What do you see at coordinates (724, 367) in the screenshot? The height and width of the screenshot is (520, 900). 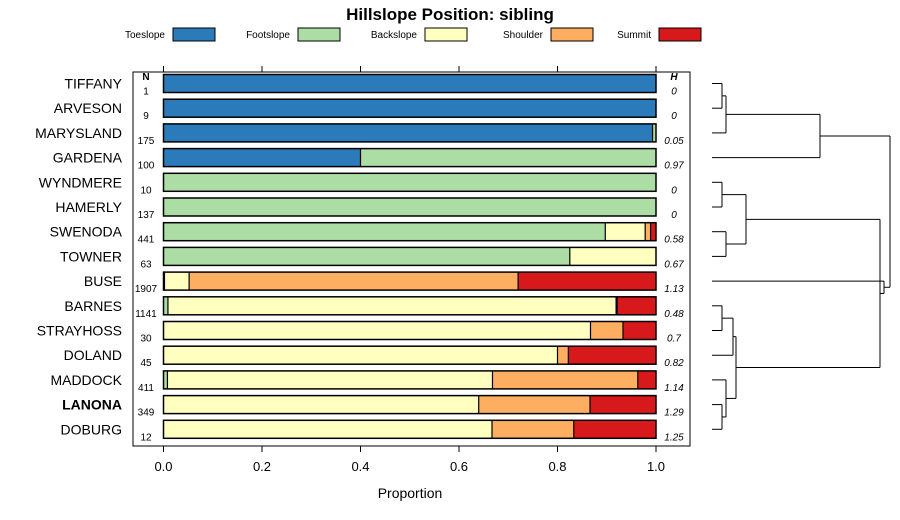 I see `dendro-cluster-c` at bounding box center [724, 367].